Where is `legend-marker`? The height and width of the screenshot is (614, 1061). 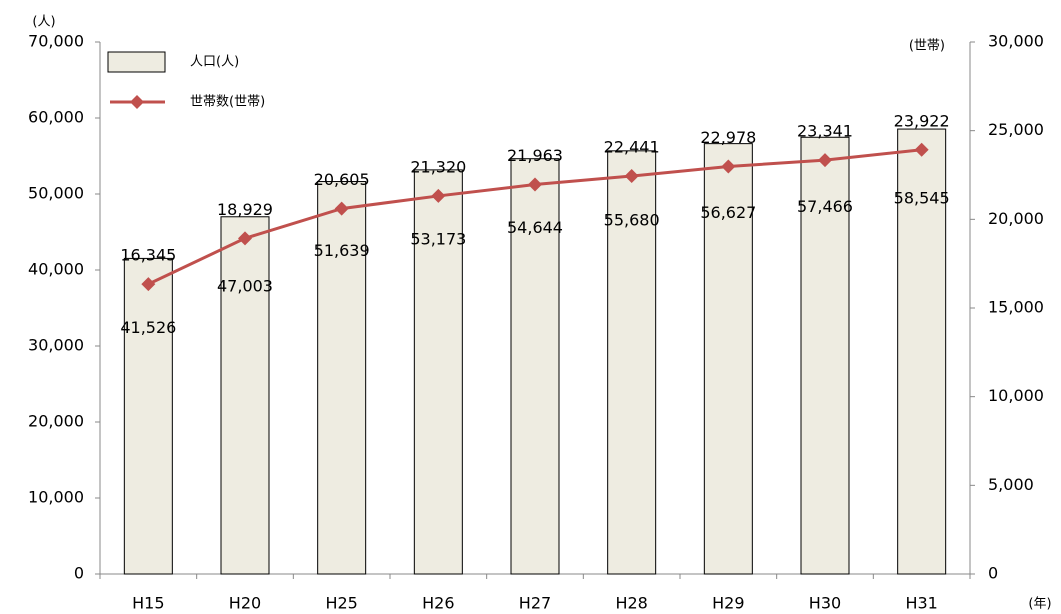
legend-marker is located at coordinates (137, 102).